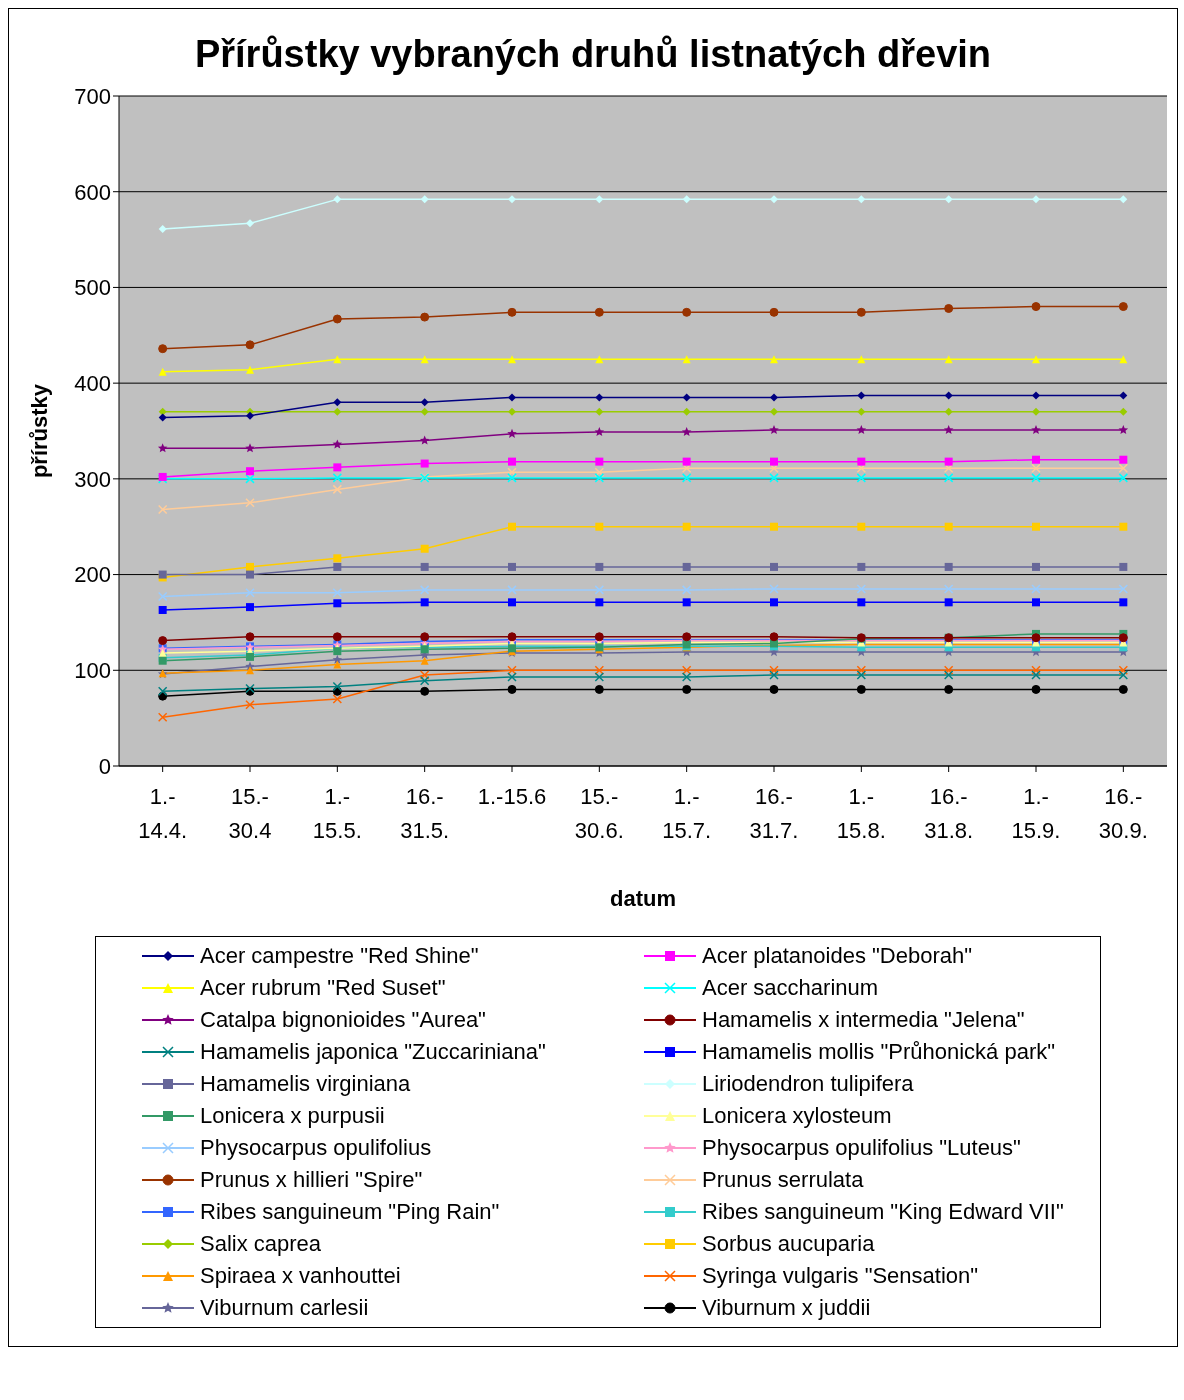 This screenshot has width=1184, height=1400. Describe the element at coordinates (593, 54) in the screenshot. I see `chart-title: Přírůstky vybraných druhů listnatých dřevin` at that location.